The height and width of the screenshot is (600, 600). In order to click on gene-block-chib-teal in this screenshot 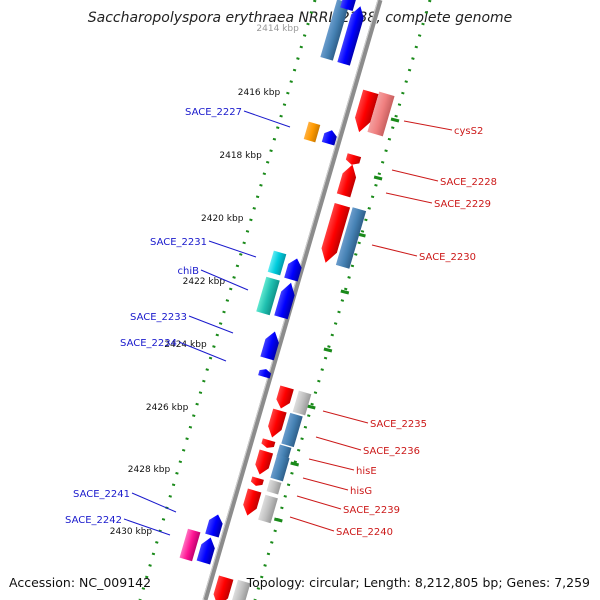, I will do `click(268, 296)`.